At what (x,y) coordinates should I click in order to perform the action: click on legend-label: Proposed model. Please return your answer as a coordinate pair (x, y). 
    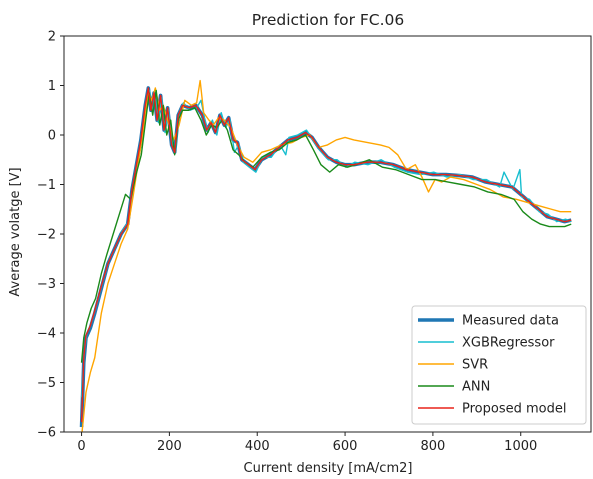
    Looking at the image, I should click on (514, 409).